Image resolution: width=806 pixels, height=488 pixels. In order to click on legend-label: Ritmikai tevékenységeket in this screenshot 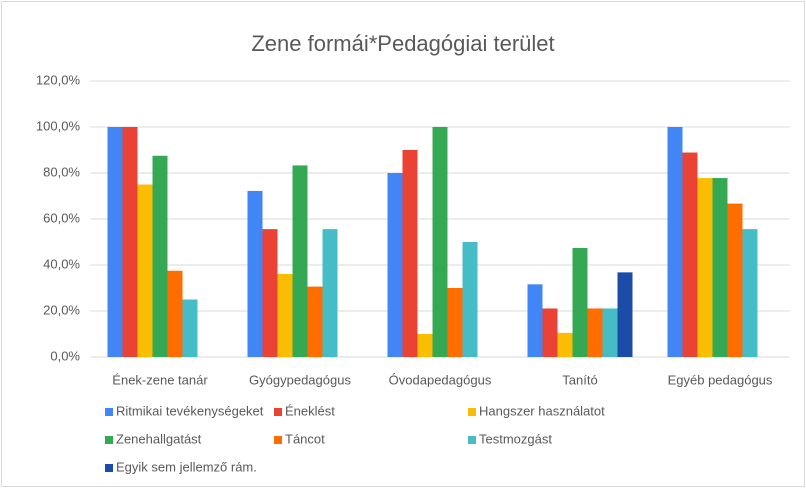, I will do `click(190, 410)`.